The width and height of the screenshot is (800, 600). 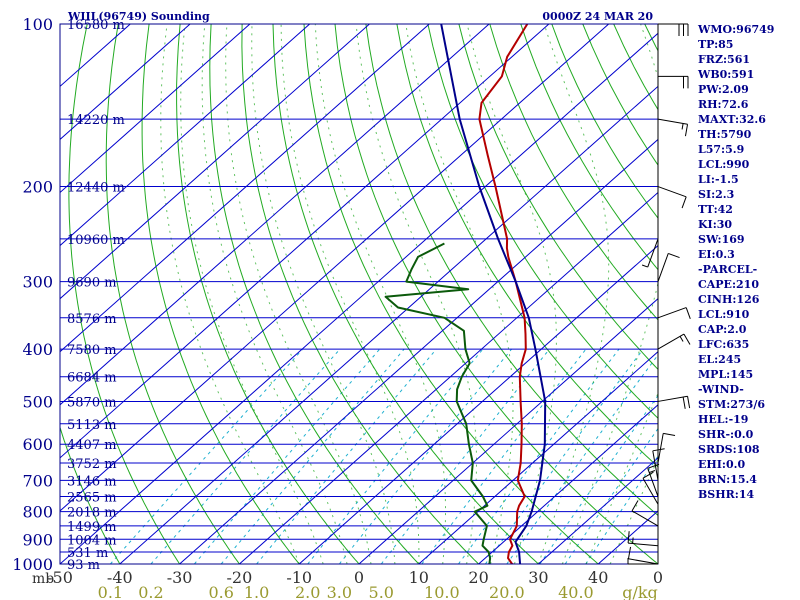 I want to click on height-label: 2565 m, so click(x=92, y=498).